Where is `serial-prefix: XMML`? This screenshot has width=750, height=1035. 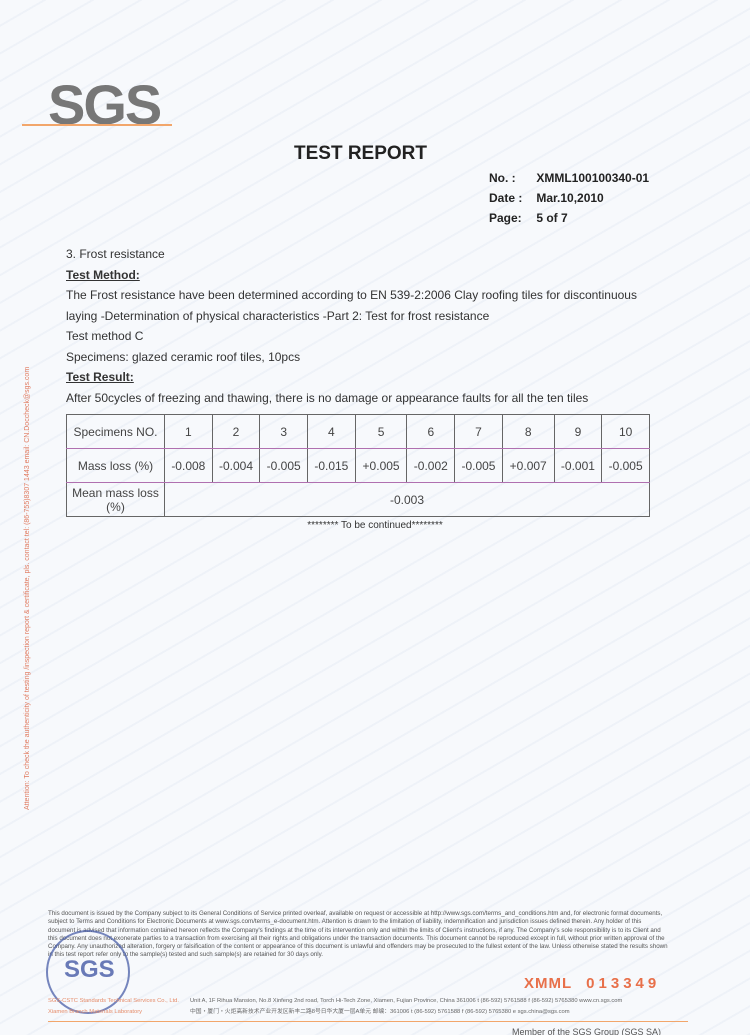 serial-prefix: XMML is located at coordinates (548, 983).